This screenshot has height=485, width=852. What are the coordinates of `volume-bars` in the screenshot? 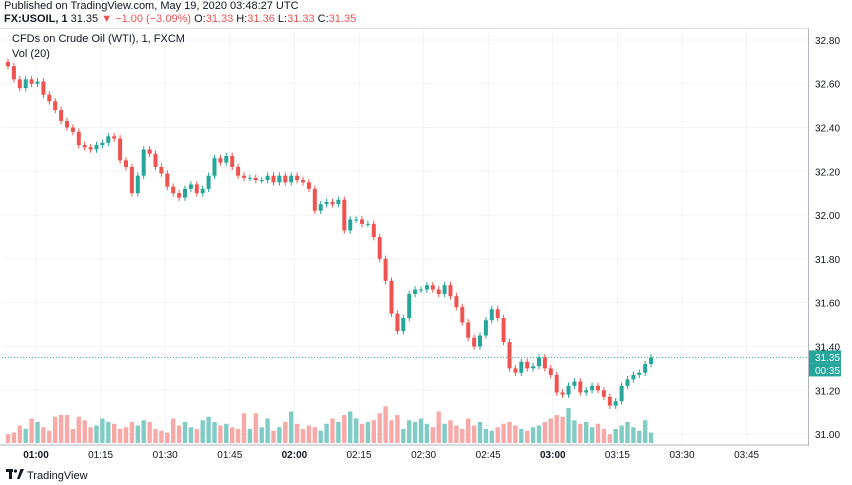 It's located at (329, 424).